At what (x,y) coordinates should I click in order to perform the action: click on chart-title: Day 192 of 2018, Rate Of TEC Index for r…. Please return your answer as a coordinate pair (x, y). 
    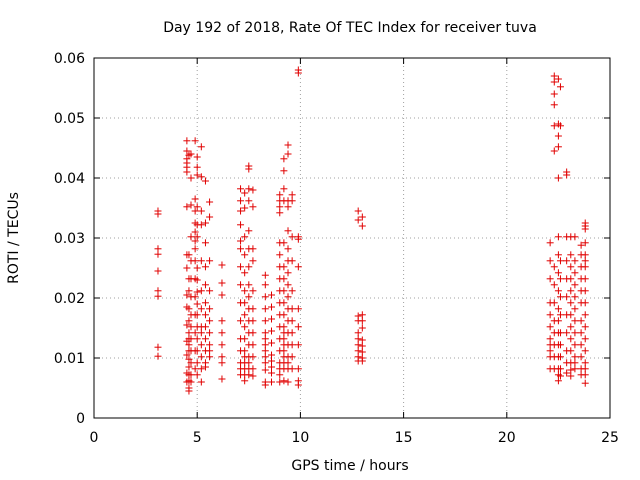
    Looking at the image, I should click on (350, 28).